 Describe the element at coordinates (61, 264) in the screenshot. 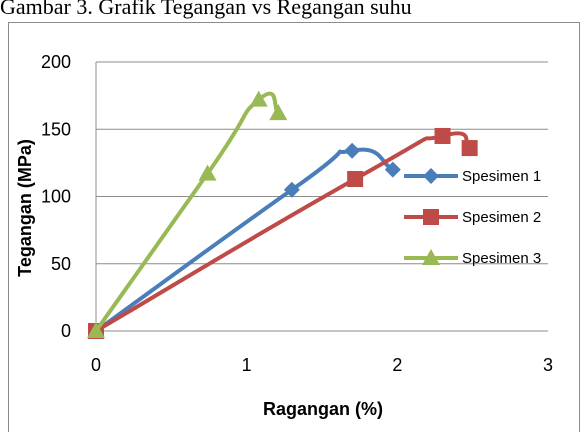

I see `y-tick-label: 50` at that location.